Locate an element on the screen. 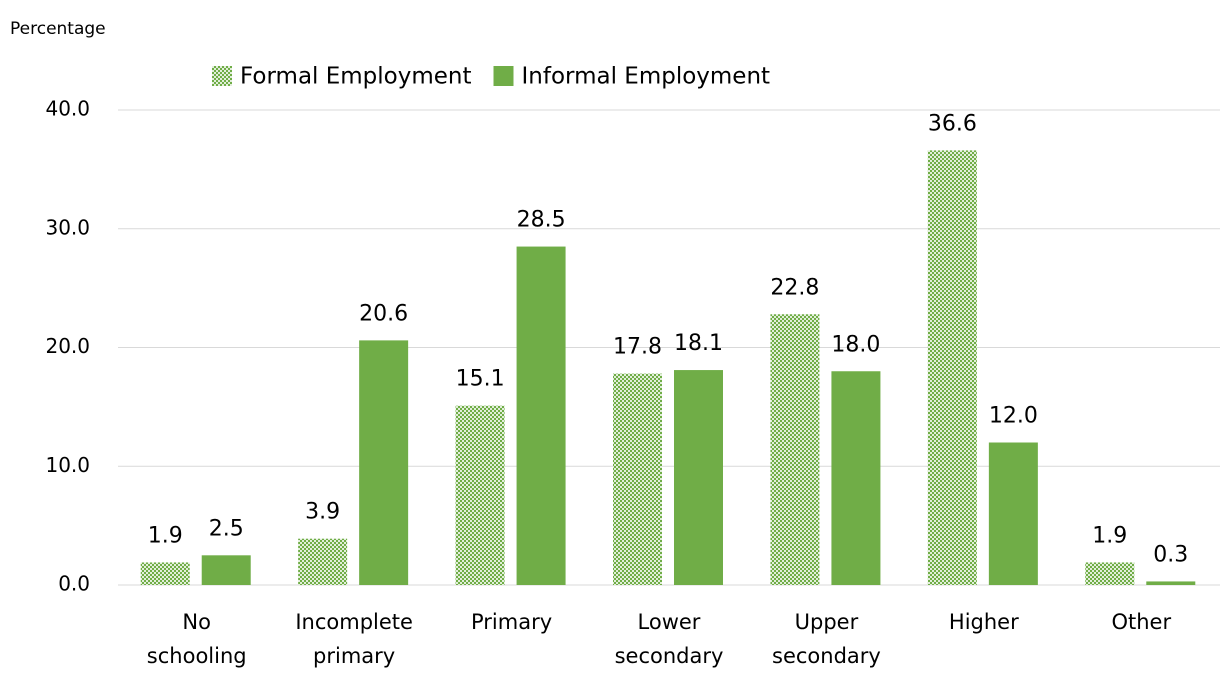 Image resolution: width=1223 pixels, height=683 pixels. y-tick-label: 10.0 is located at coordinates (67, 465).